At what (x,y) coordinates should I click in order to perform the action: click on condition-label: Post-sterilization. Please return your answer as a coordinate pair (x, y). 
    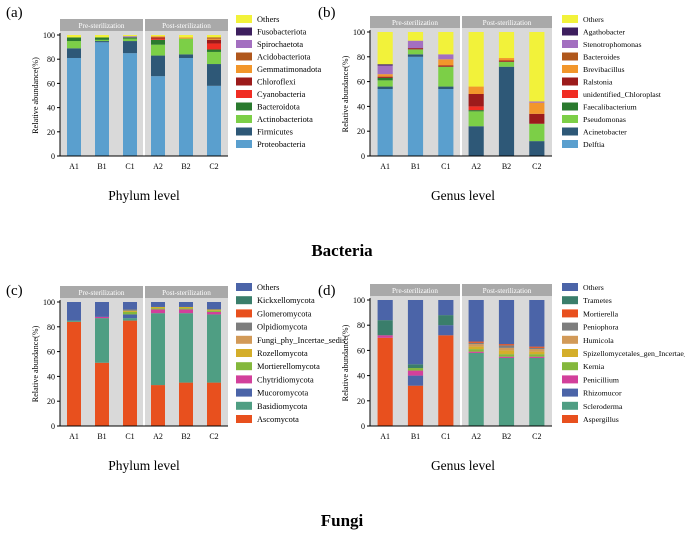
    Looking at the image, I should click on (507, 291).